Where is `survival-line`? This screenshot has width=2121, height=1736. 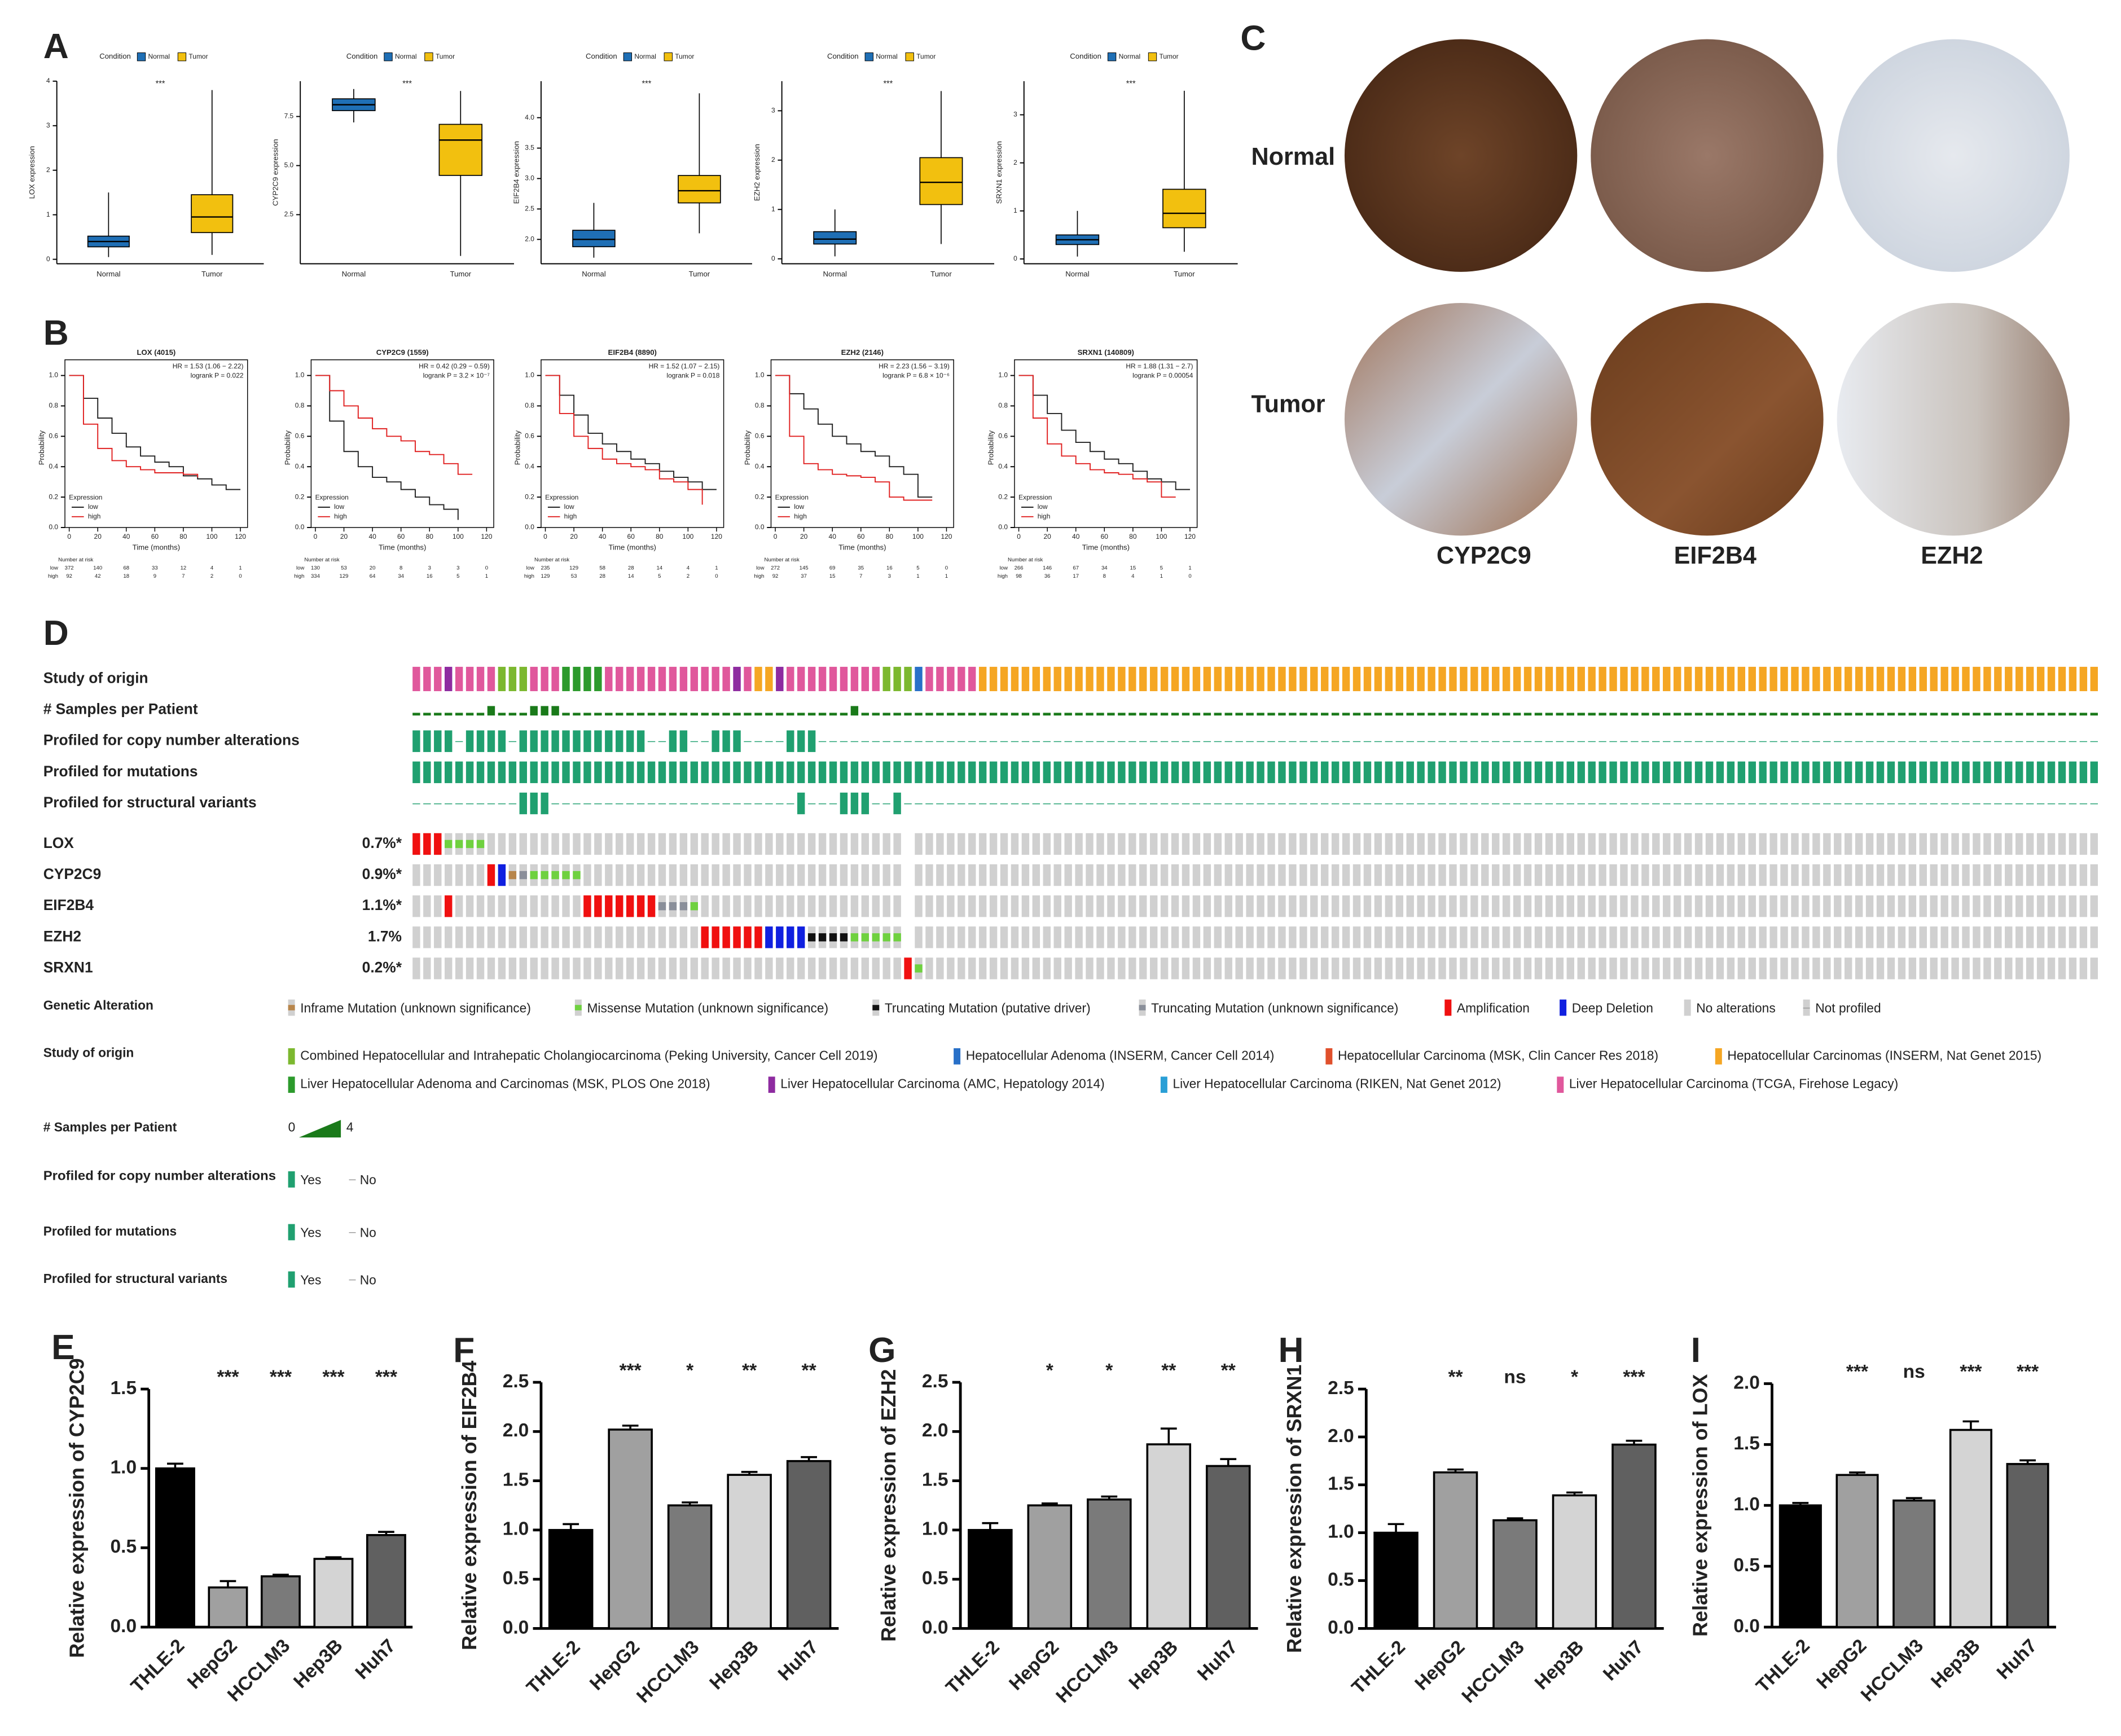 survival-line is located at coordinates (387, 448).